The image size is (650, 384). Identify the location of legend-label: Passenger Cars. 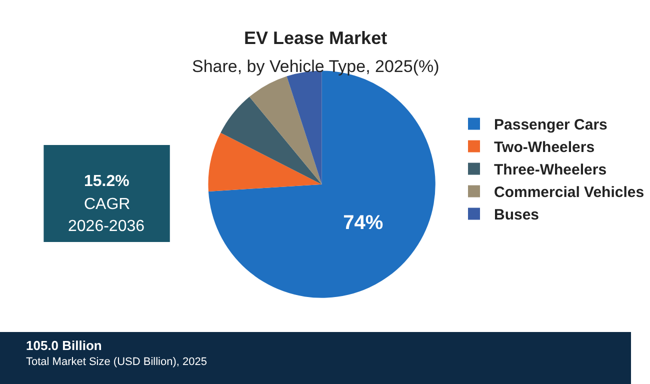
(551, 125).